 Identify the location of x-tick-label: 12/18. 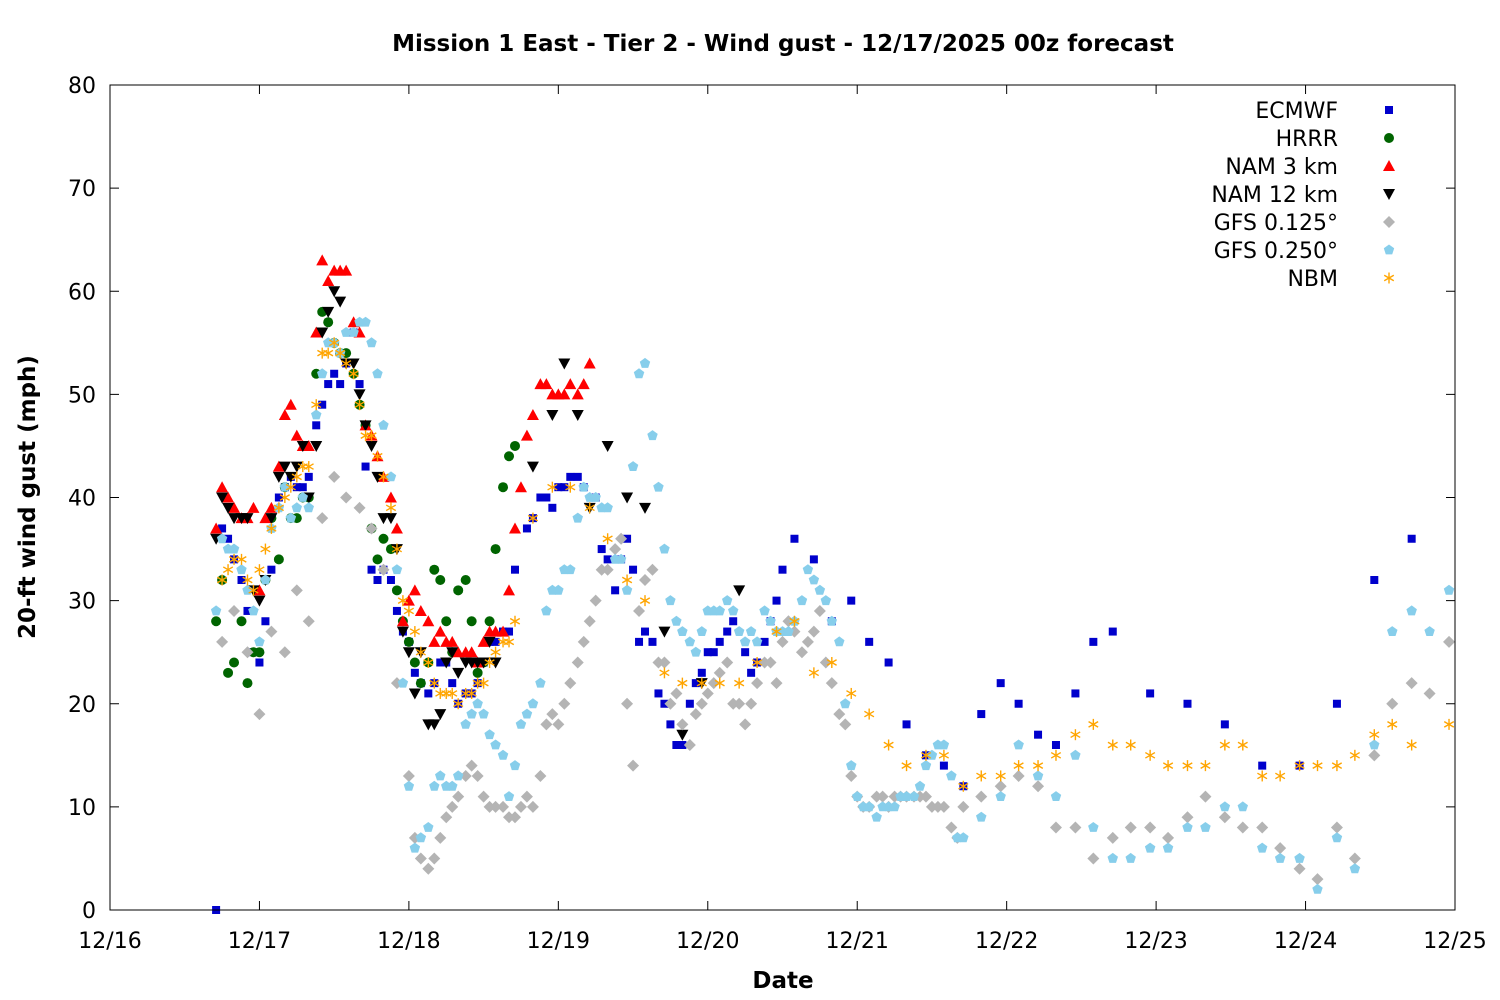
(408, 941).